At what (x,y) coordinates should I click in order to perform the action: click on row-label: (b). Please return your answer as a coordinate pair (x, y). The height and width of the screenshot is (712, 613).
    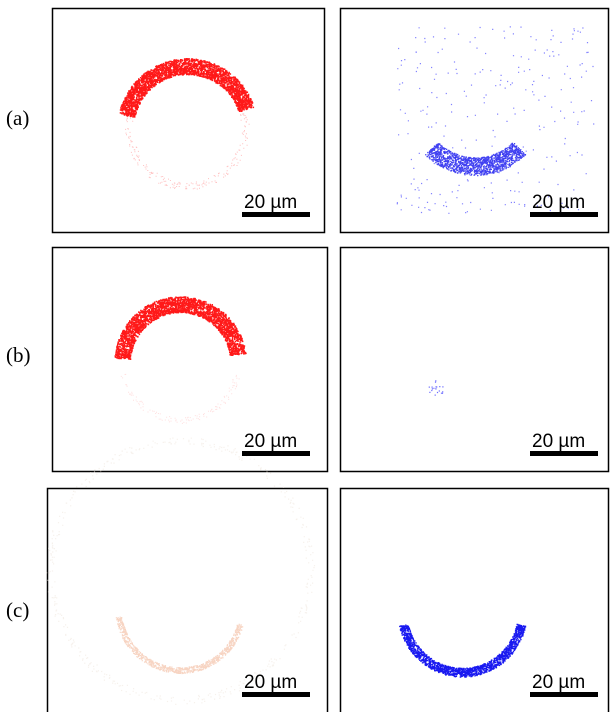
    Looking at the image, I should click on (18, 355).